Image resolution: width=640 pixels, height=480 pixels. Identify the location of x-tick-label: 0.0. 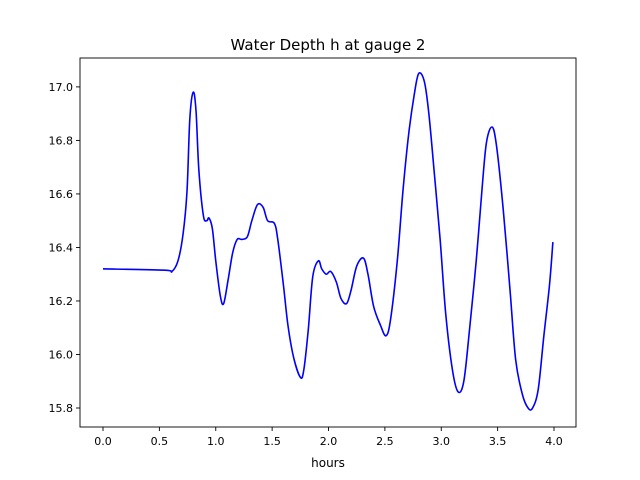
(103, 441).